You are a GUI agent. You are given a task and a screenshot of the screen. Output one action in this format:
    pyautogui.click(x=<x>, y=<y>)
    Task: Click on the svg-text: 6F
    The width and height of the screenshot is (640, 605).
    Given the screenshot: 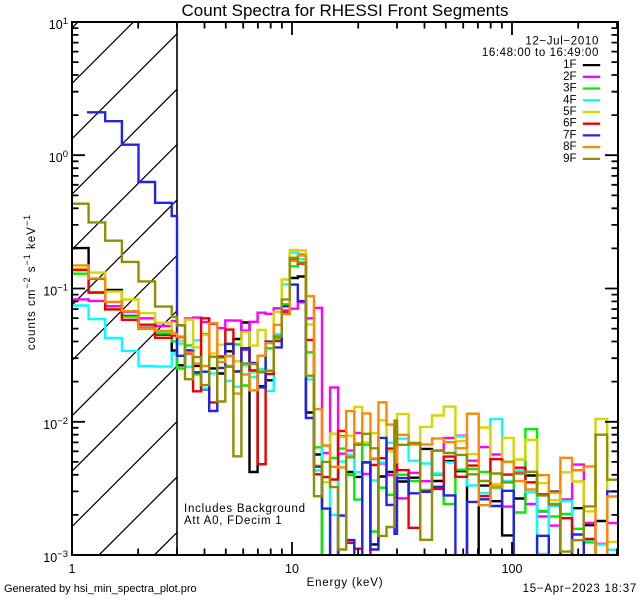 What is the action you would take?
    pyautogui.click(x=569, y=124)
    